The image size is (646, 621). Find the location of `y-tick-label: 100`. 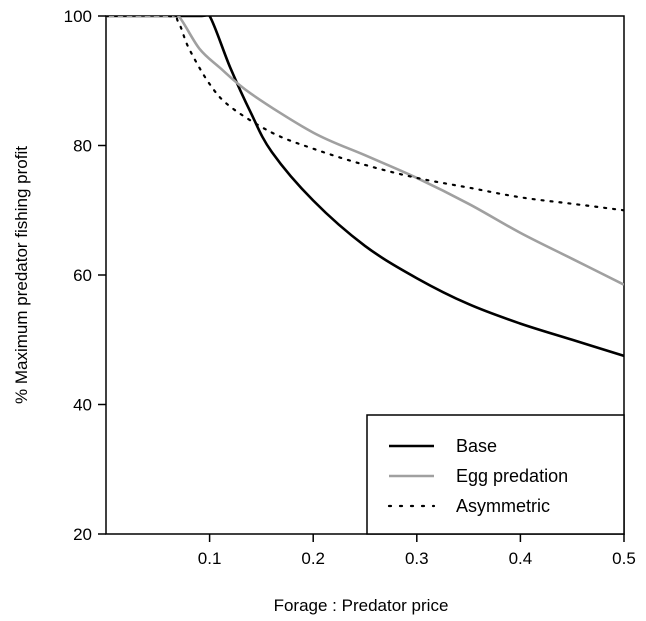

y-tick-label: 100 is located at coordinates (78, 16).